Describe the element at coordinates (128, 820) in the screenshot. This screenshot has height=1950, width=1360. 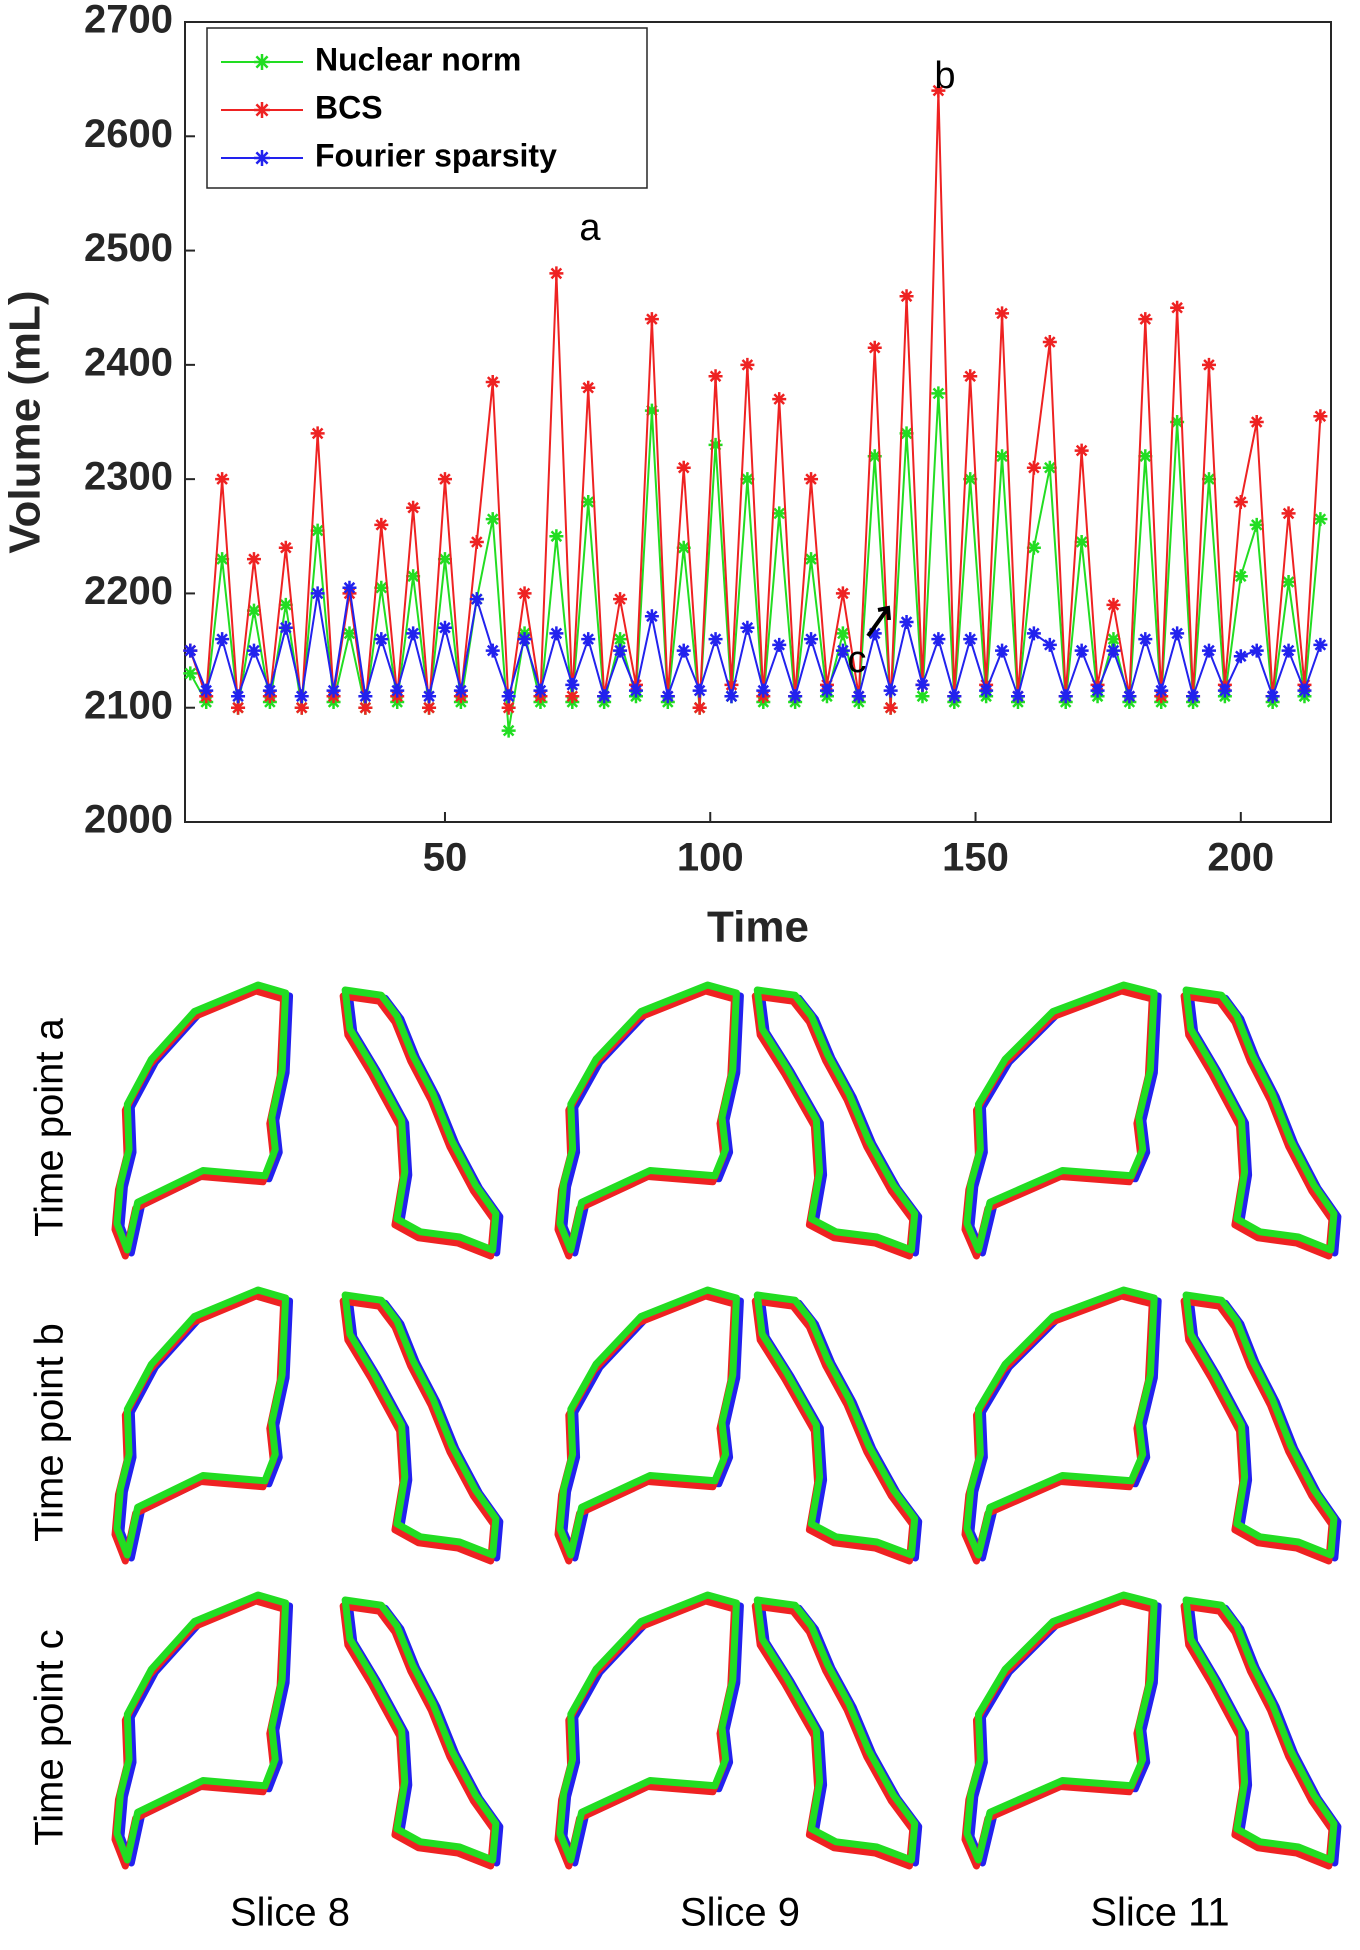
I see `y-tick-label: 2000` at that location.